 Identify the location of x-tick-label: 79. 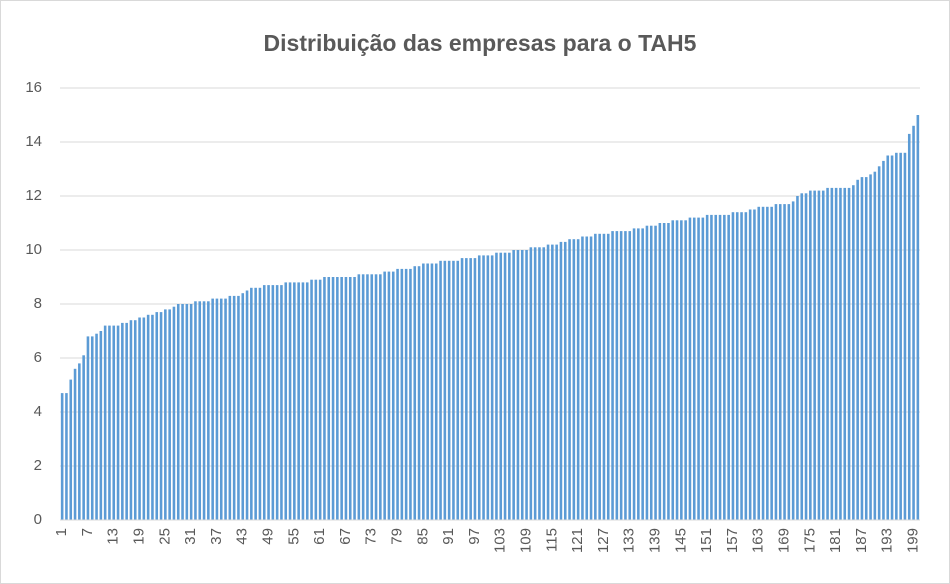
(397, 536).